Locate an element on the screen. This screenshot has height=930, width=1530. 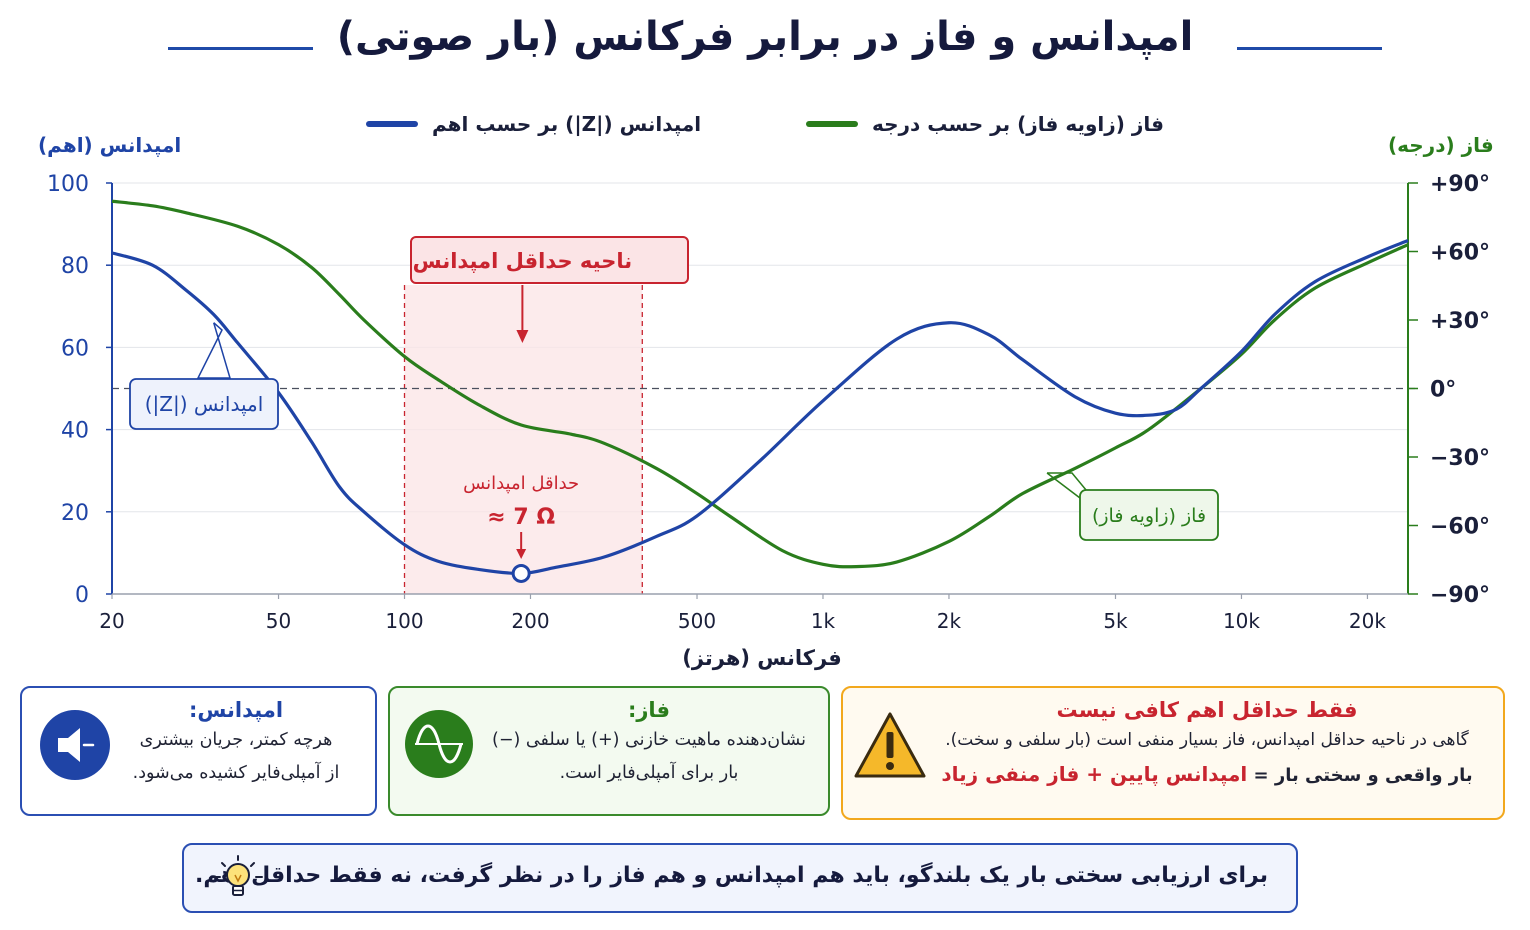
right-tick-label: +90° is located at coordinates (1460, 184).